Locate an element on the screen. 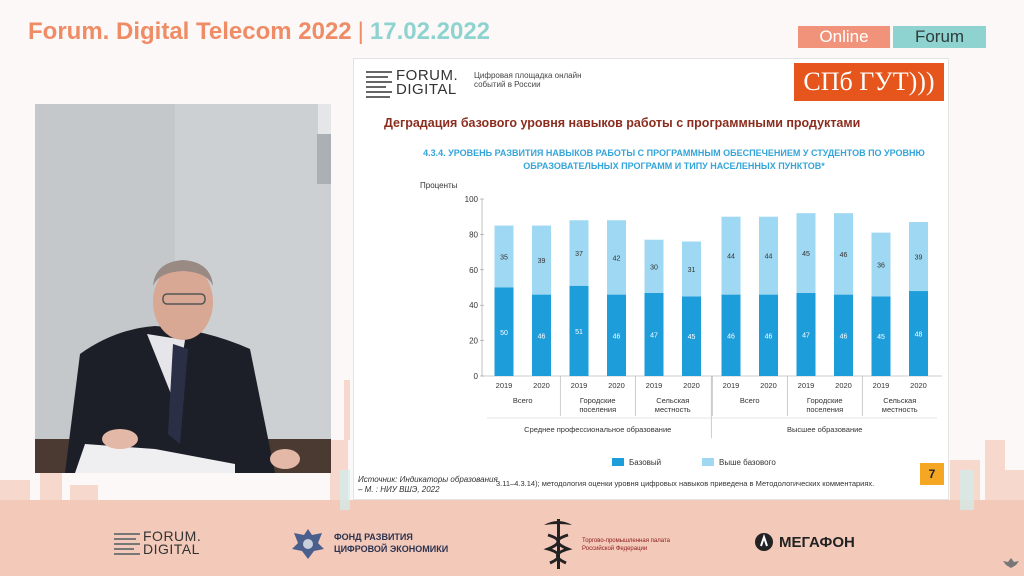  fund-logo-text: ФОНД РАЗВИТИЯ ЦИФРОВОЙ ЭКОНОМИКИ is located at coordinates (391, 543).